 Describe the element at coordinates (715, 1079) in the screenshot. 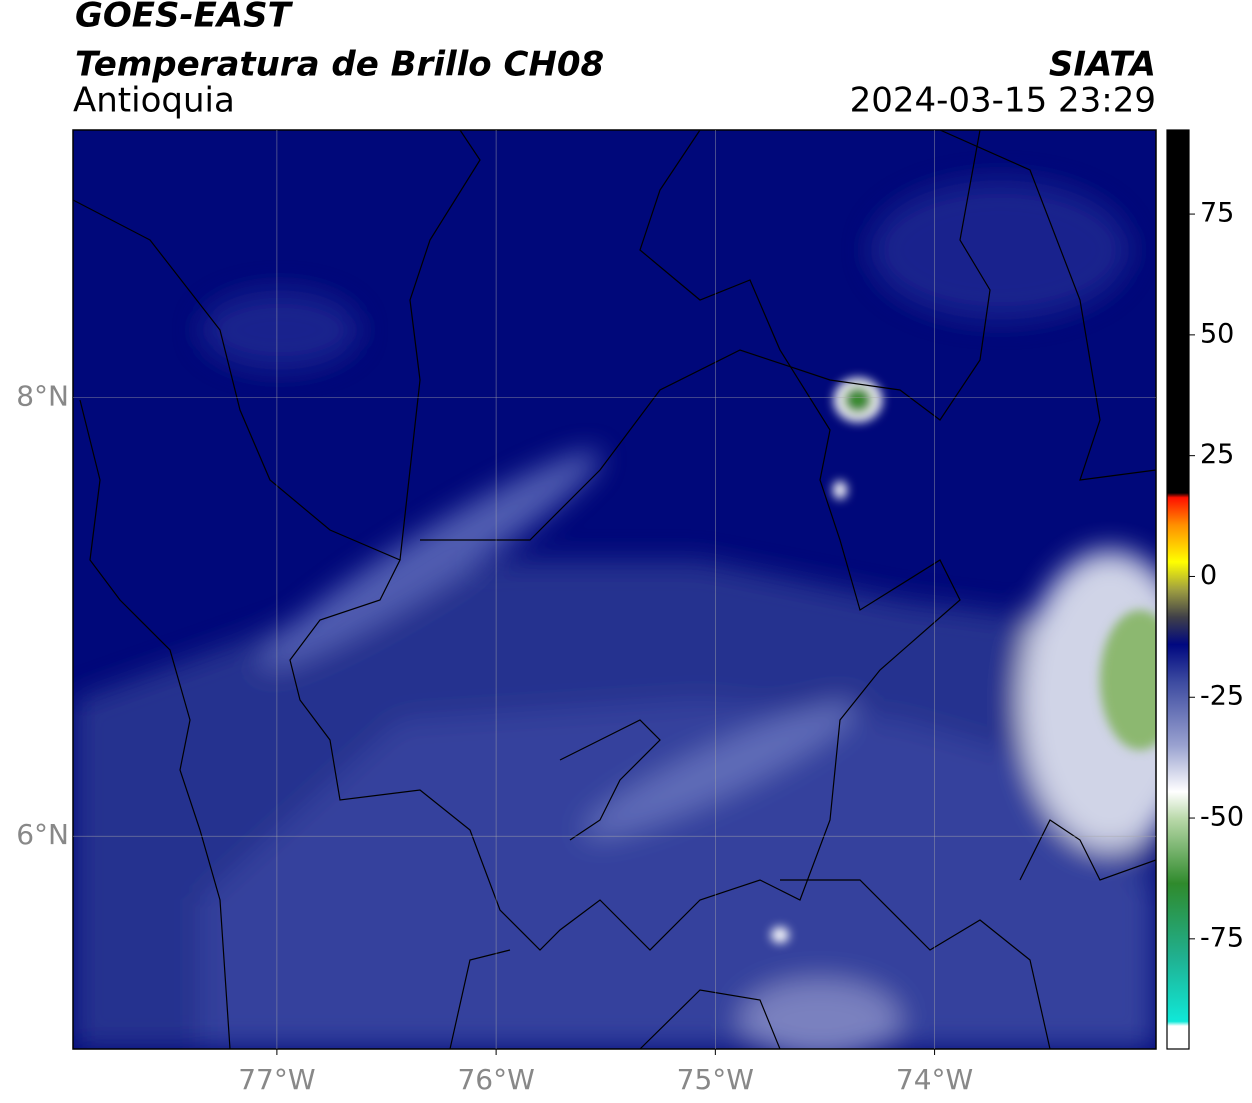

I see `x-tick-label: 75°W` at that location.